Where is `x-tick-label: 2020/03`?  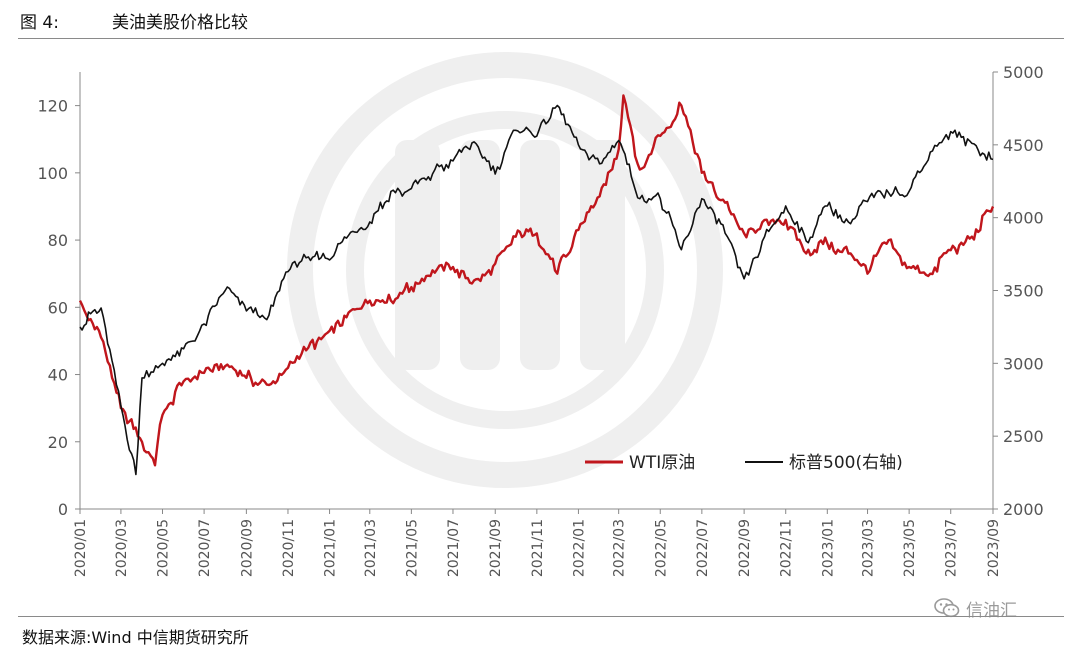
x-tick-label: 2020/03 is located at coordinates (122, 548).